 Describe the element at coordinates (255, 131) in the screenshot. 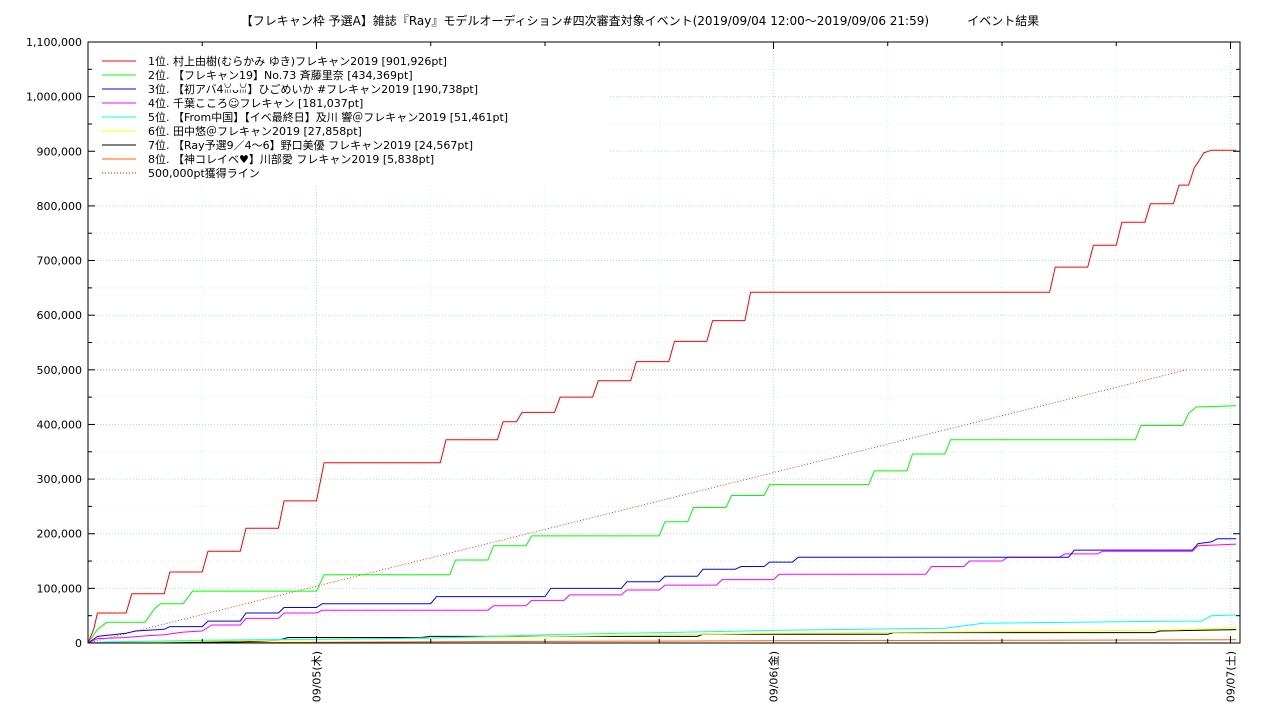

I see `legend-label: 6位. 田中悠＠フレキャン2019 [27,858pt]` at that location.